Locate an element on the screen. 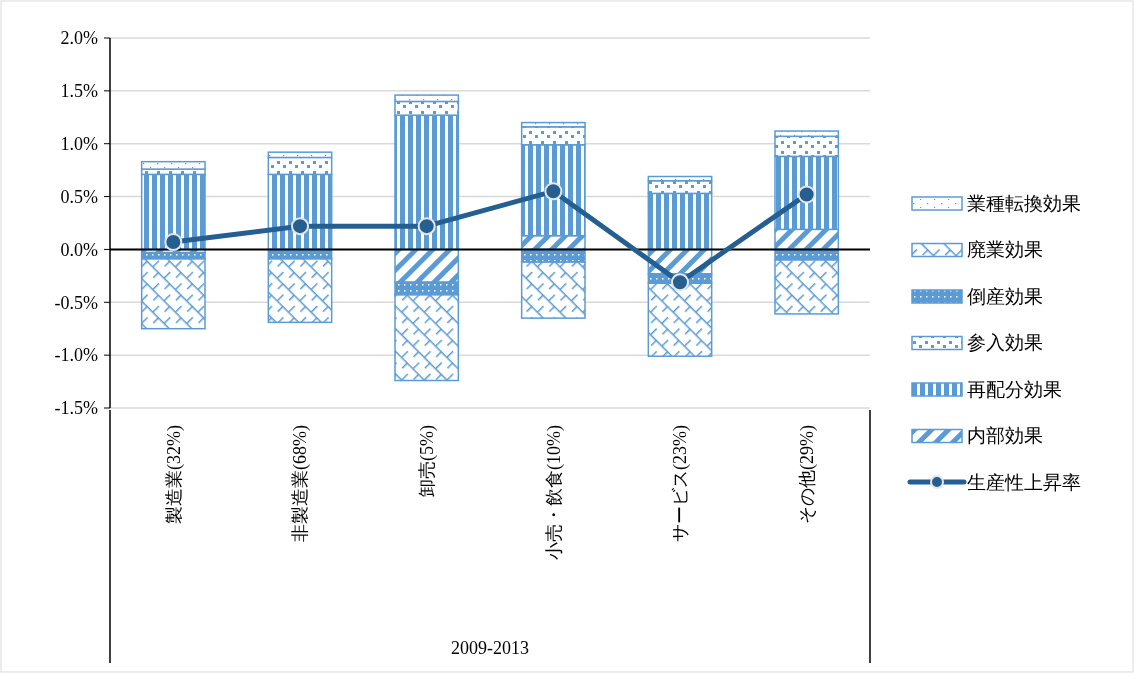  x-axis-title: 2009-2013 is located at coordinates (490, 648).